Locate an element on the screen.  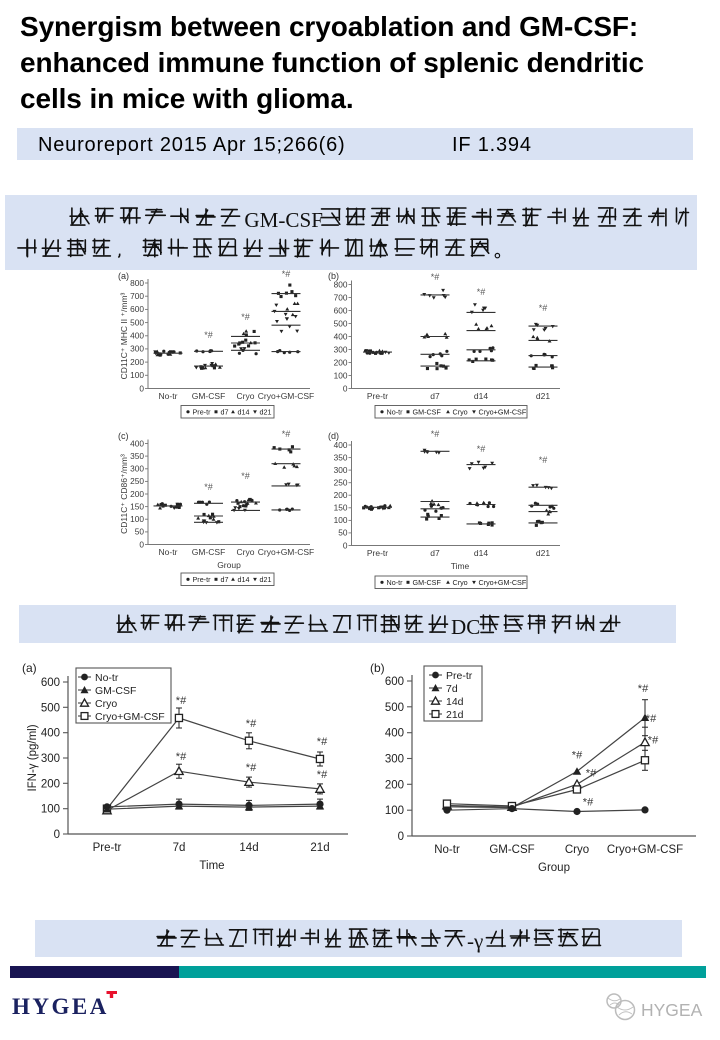
svg-text: CD11C⁺ CD86⁺/mm³ is located at coordinates (124, 494).